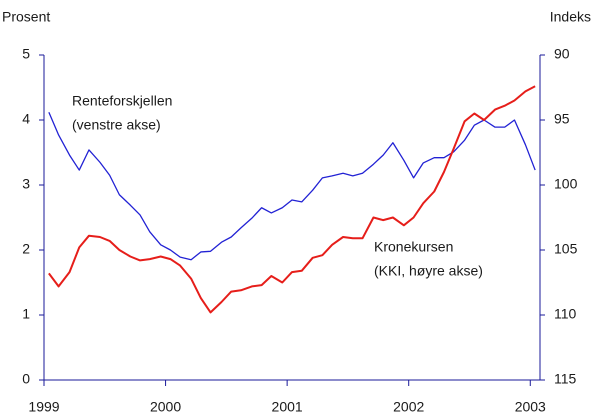 This screenshot has width=593, height=416. Describe the element at coordinates (26, 17) in the screenshot. I see `y-axis-title: Prosent` at that location.